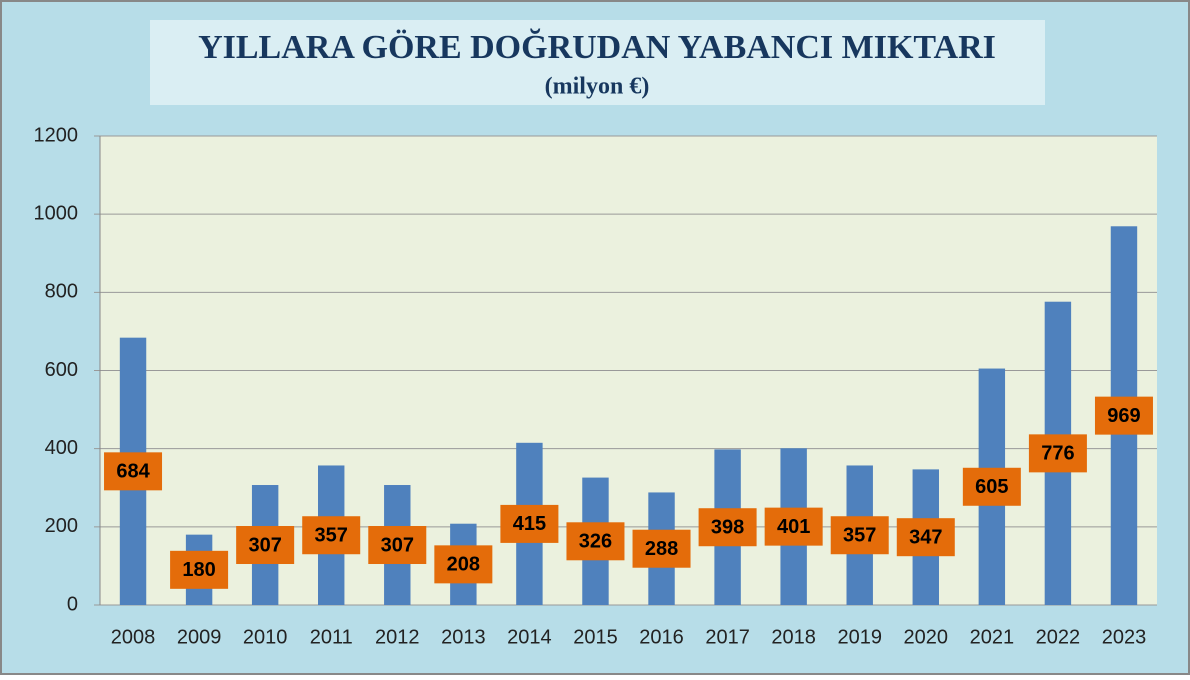  I want to click on x-tick-label: 2017, so click(727, 637).